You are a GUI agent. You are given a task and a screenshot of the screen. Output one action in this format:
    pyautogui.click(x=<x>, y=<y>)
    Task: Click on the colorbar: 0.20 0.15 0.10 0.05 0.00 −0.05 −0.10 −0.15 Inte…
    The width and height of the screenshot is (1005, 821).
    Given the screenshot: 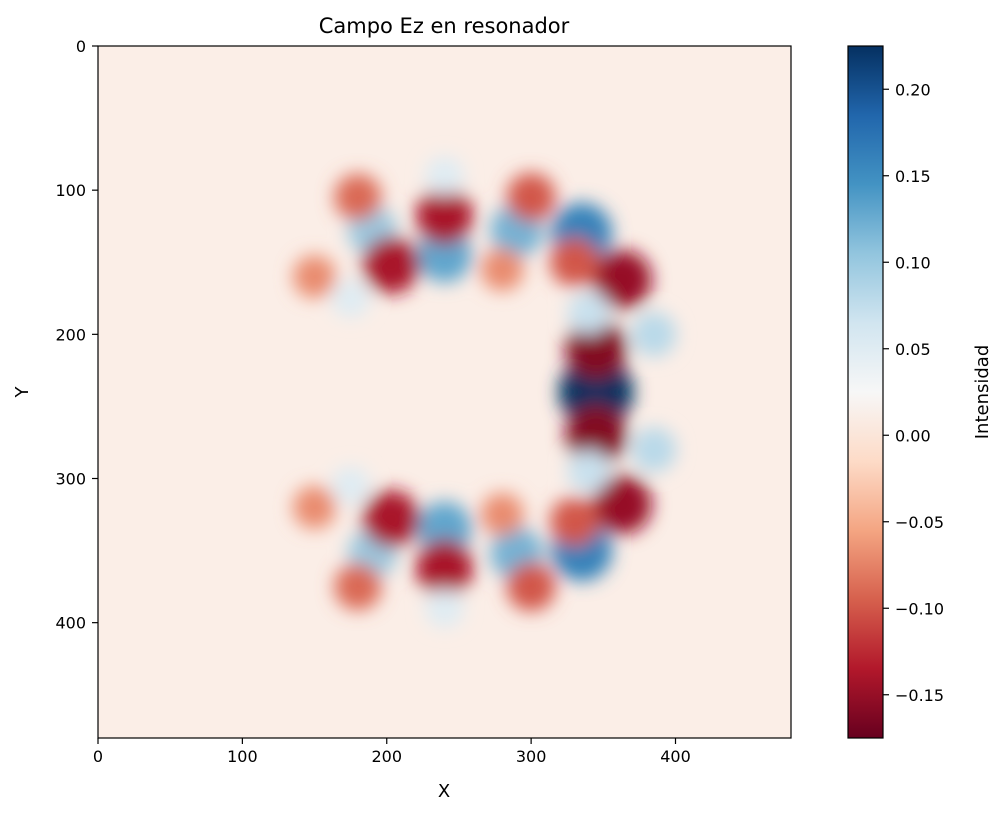 What is the action you would take?
    pyautogui.click(x=920, y=392)
    